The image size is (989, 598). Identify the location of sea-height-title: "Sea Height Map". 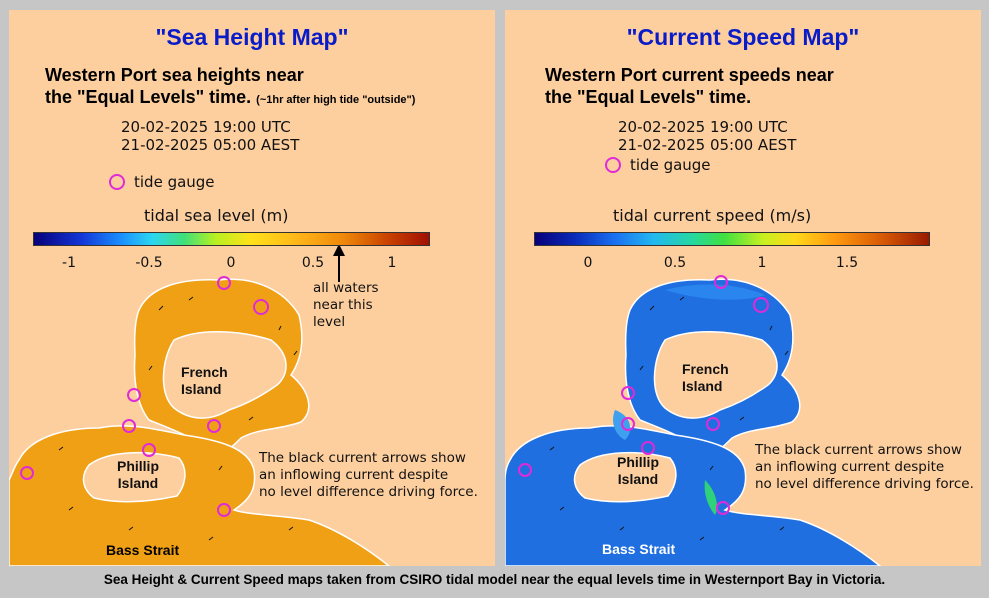
(252, 37).